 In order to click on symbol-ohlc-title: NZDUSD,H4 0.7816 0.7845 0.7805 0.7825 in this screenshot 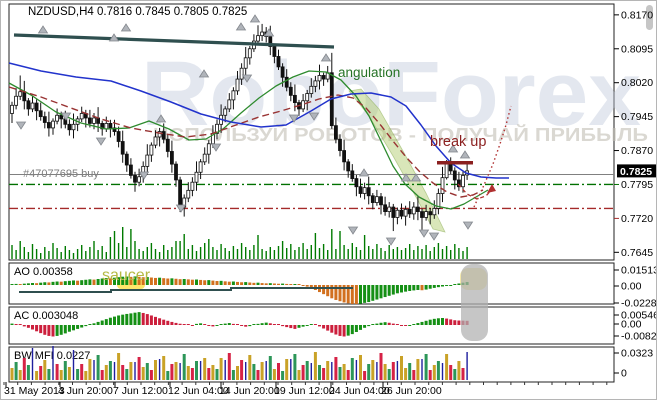, I will do `click(137, 12)`.